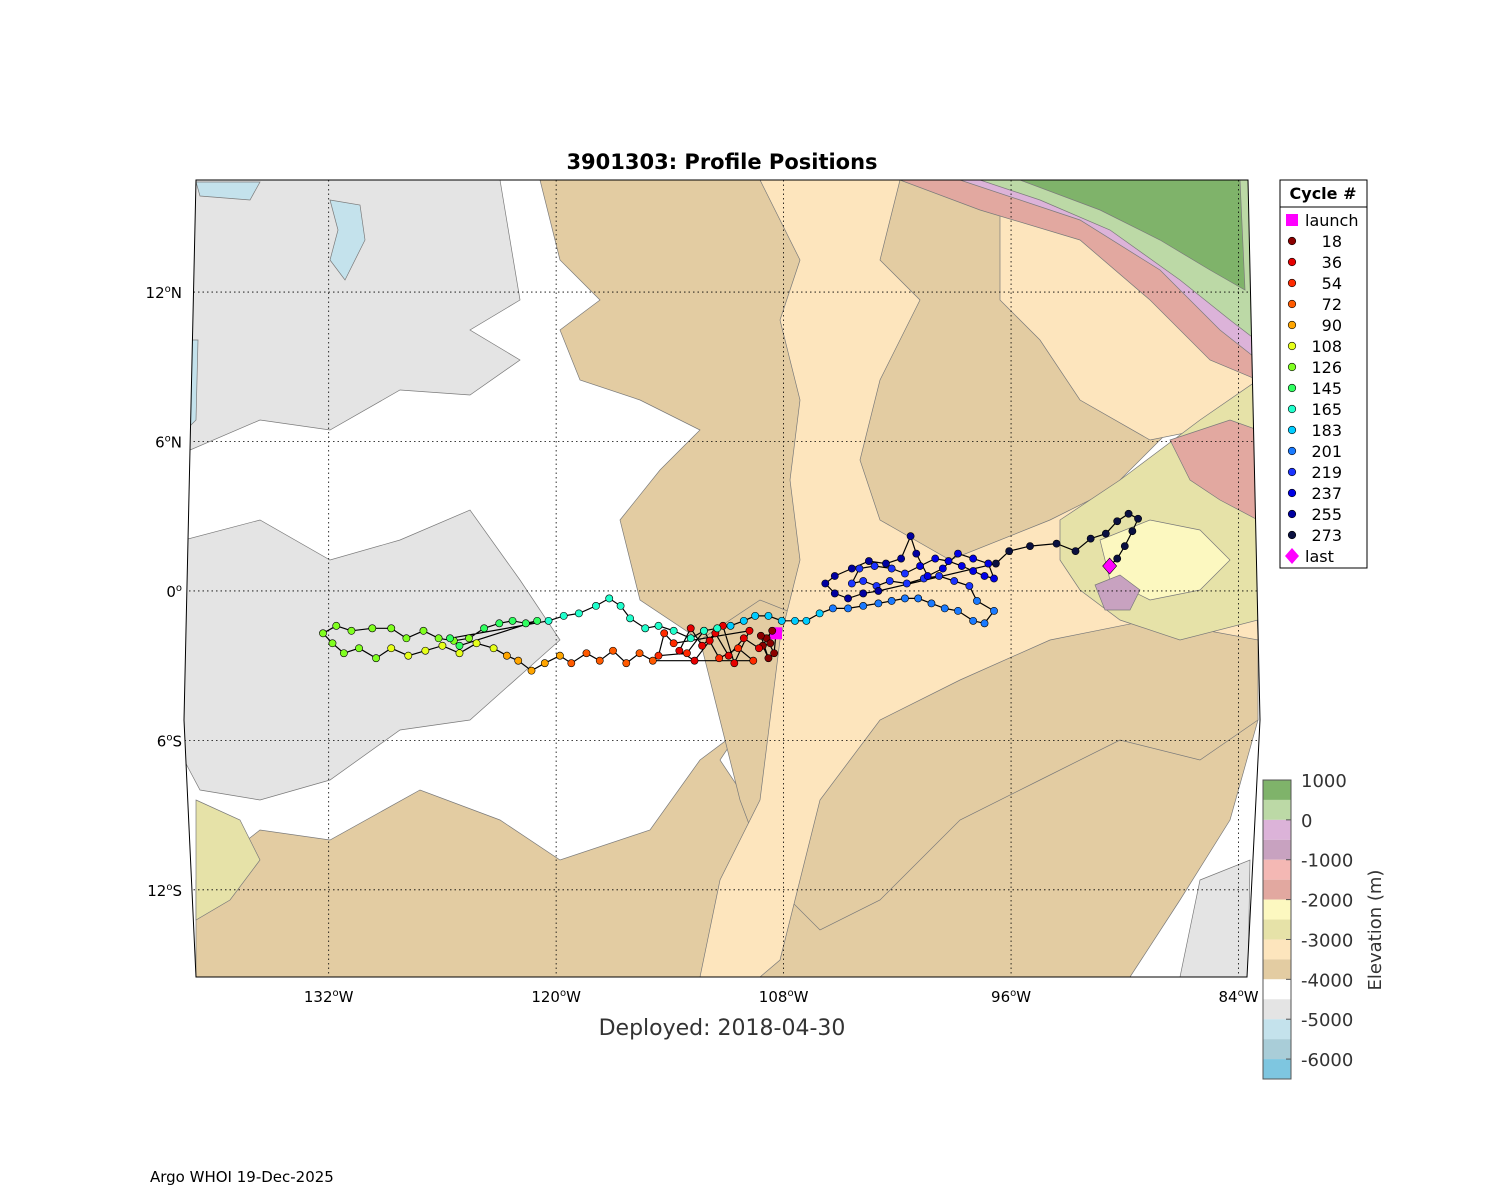 The height and width of the screenshot is (1200, 1500). Describe the element at coordinates (1332, 325) in the screenshot. I see `legend-label: 90` at that location.